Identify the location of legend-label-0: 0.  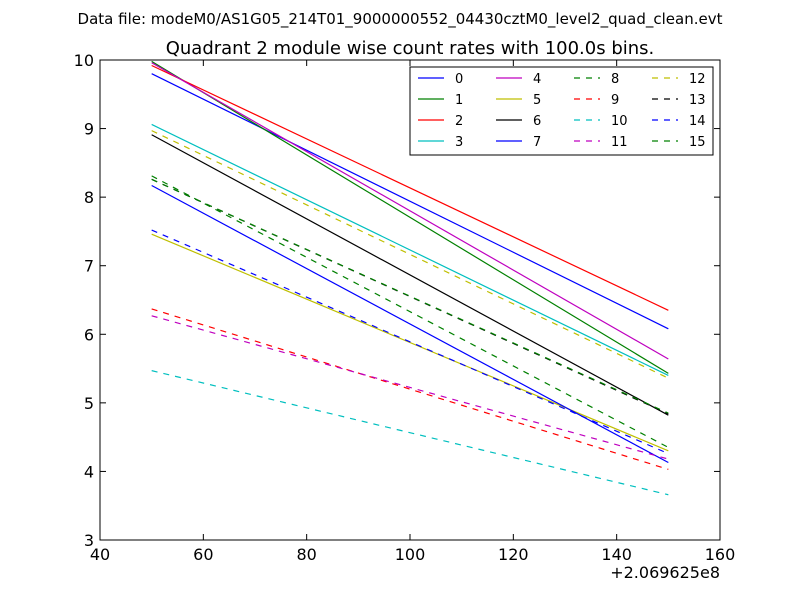
(459, 79).